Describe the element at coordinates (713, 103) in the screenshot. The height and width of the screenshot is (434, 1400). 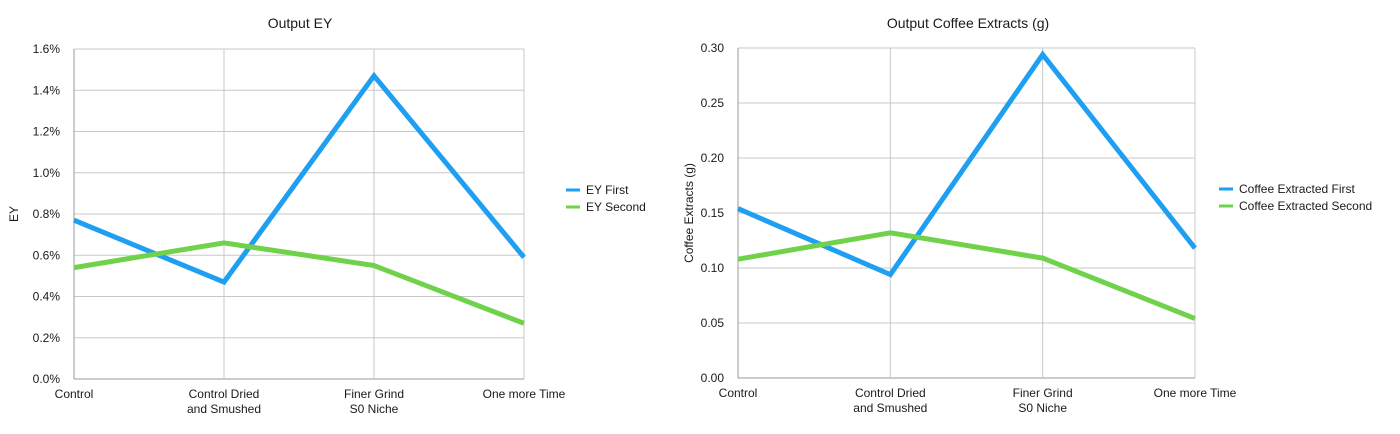
I see `y-tick-label: 0.25` at that location.